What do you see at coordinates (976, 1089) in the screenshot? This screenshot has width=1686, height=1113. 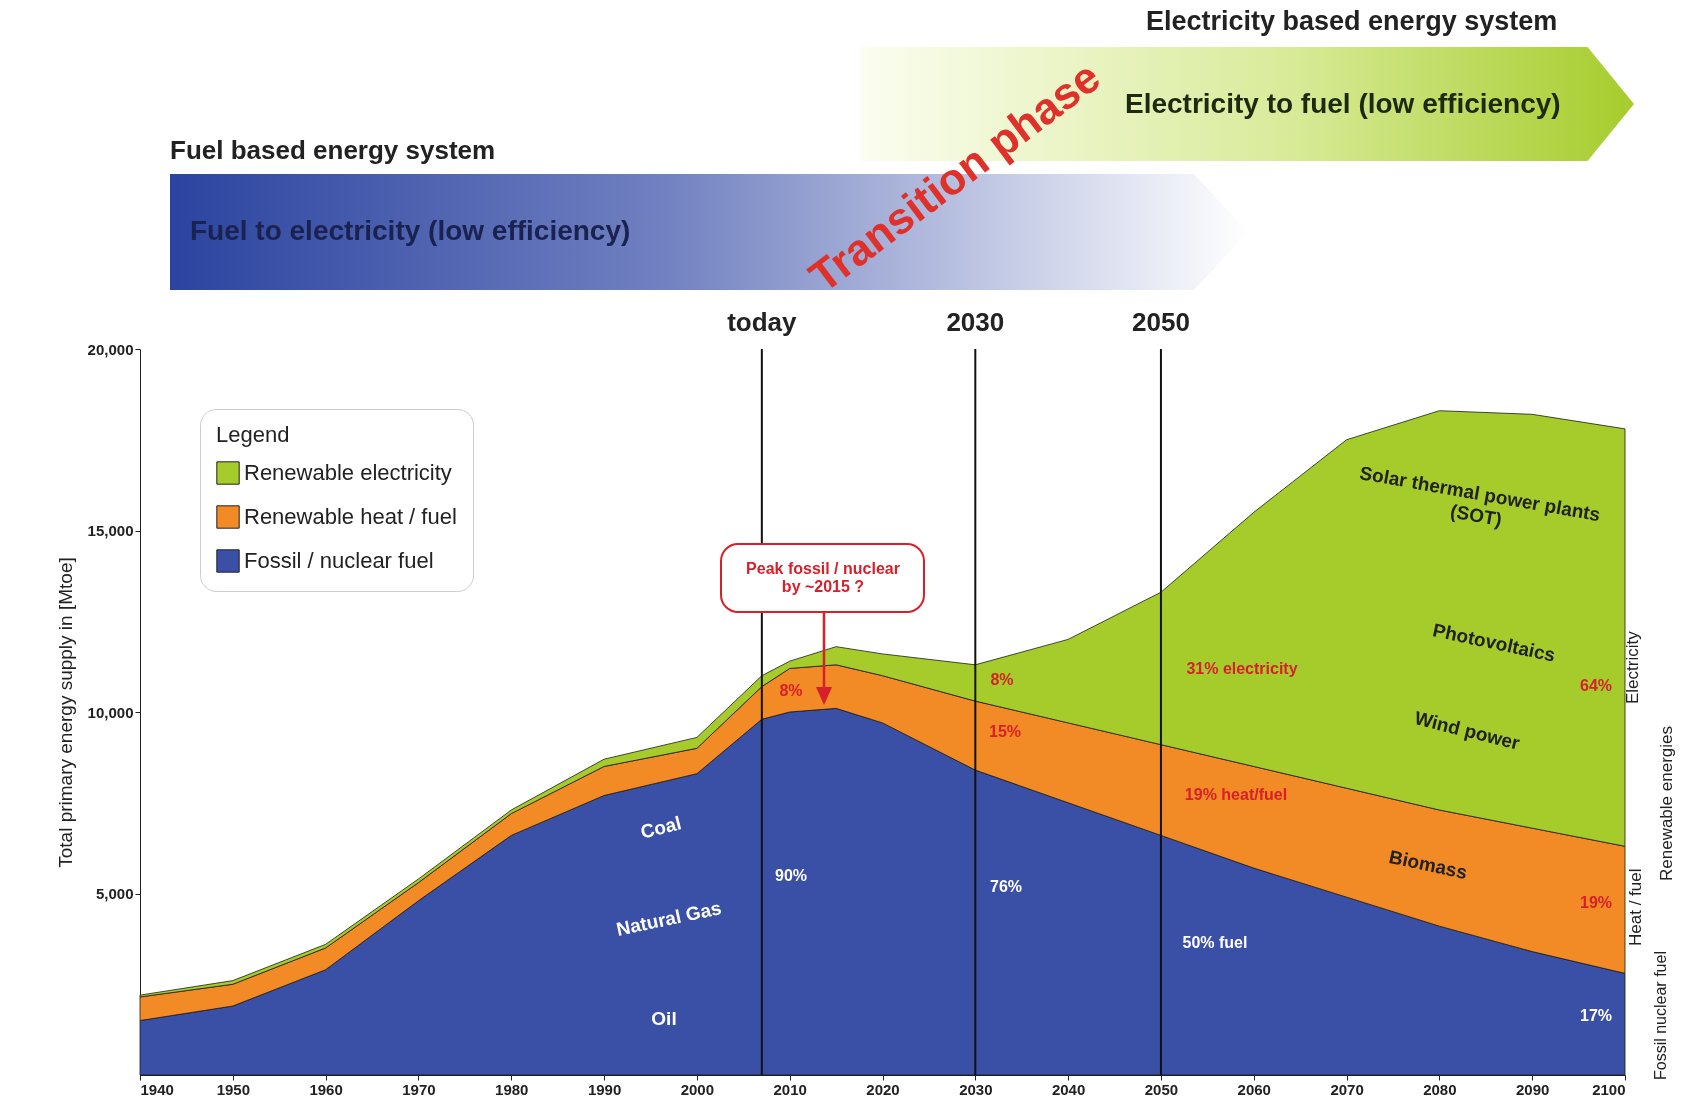 I see `x-tick-label: 2030` at bounding box center [976, 1089].